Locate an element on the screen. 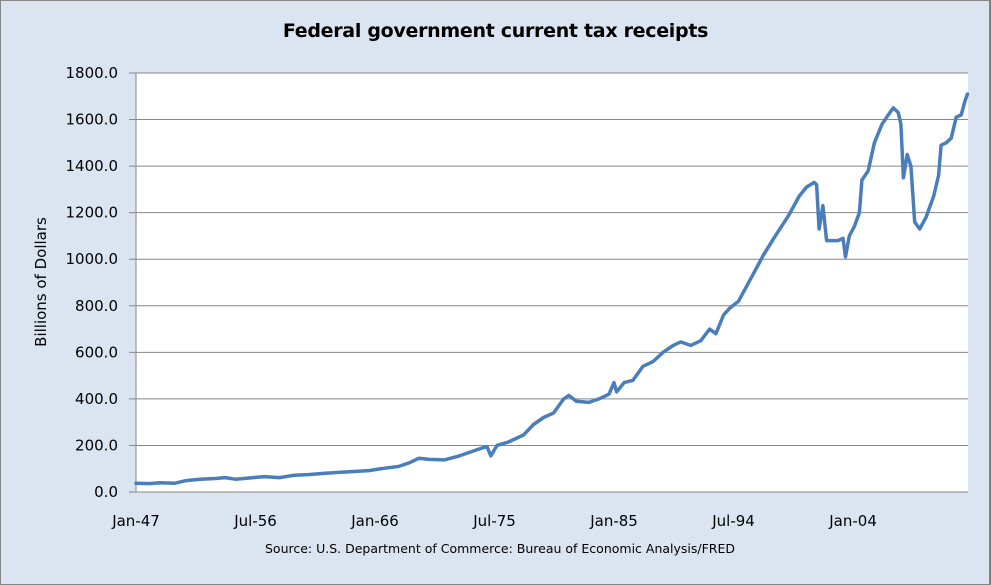 This screenshot has width=991, height=585. x-tick-label: Jul-75 is located at coordinates (494, 521).